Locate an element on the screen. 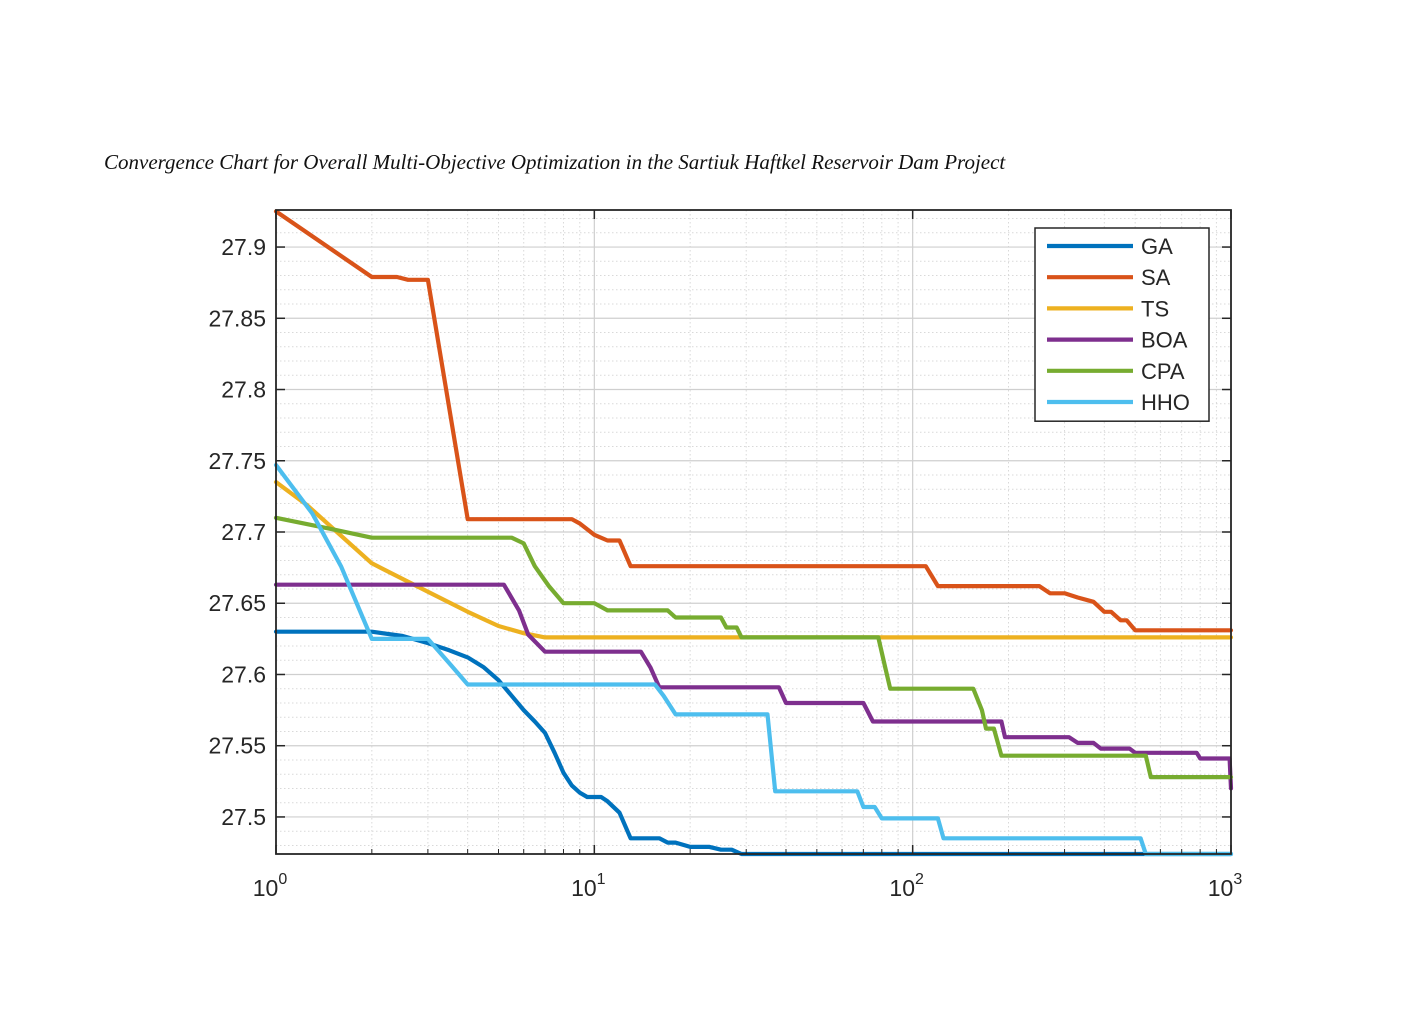 The width and height of the screenshot is (1416, 1033). y-tick-label: 27.55 is located at coordinates (237, 746).